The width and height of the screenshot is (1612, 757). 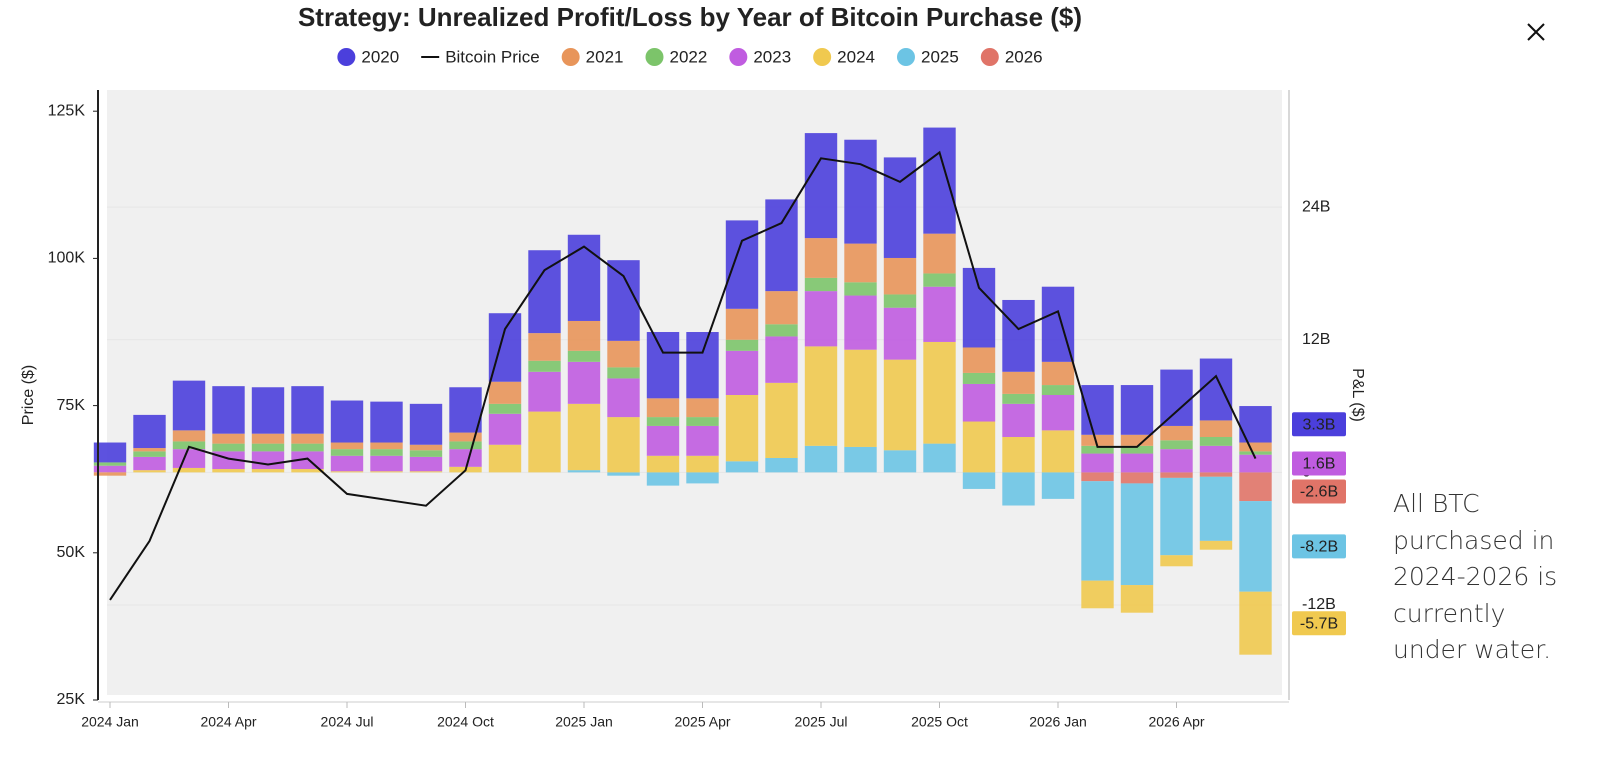 What do you see at coordinates (939, 722) in the screenshot?
I see `x-tick-label: 2025 Oct` at bounding box center [939, 722].